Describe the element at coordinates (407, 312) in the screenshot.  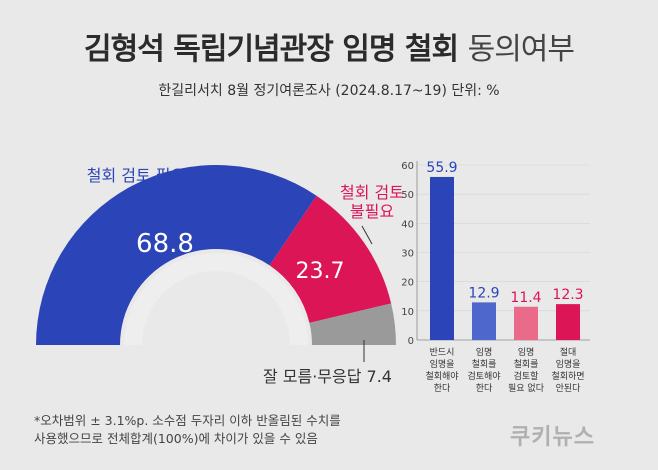
I see `y-tick-10: 10` at that location.